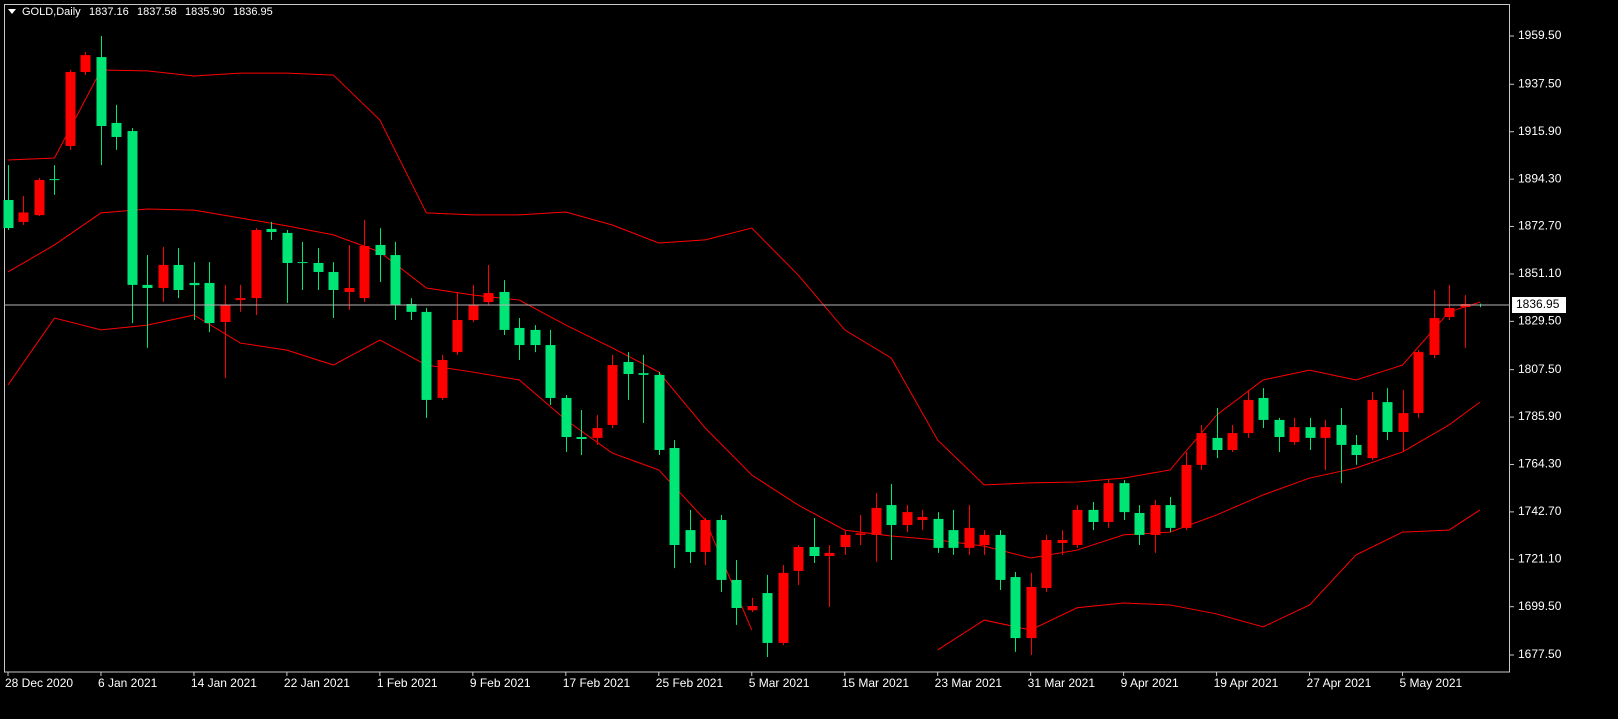 The width and height of the screenshot is (1618, 719). What do you see at coordinates (1538, 304) in the screenshot?
I see `current-price-label: 1836.95` at bounding box center [1538, 304].